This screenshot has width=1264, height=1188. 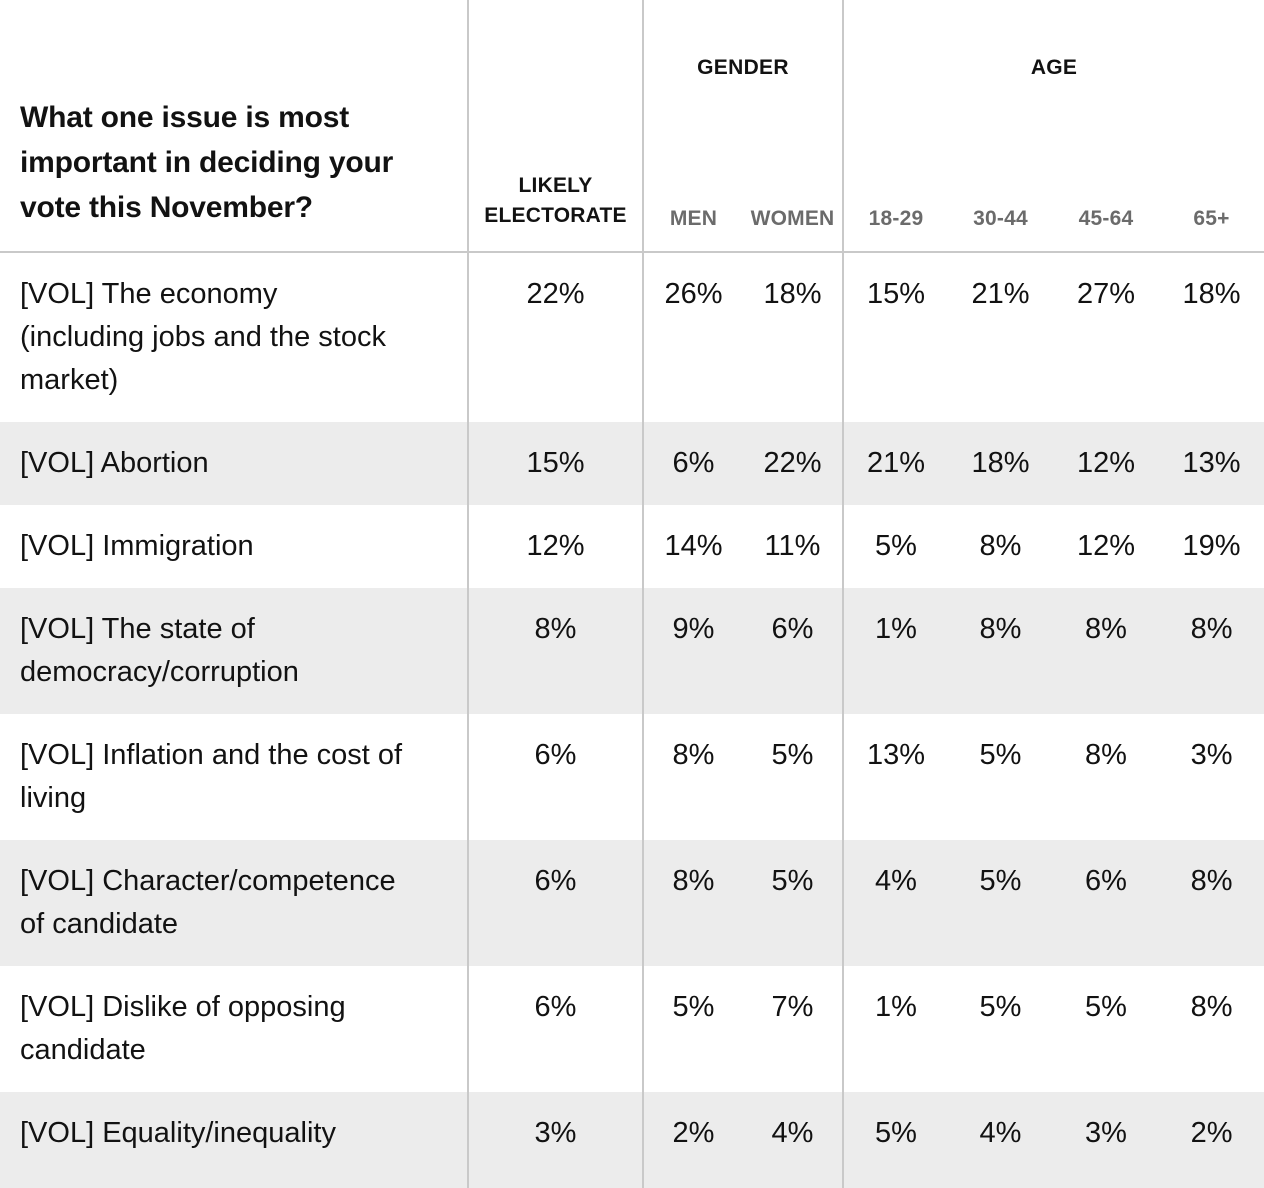 I want to click on column-header-men: MEN, so click(x=692, y=178).